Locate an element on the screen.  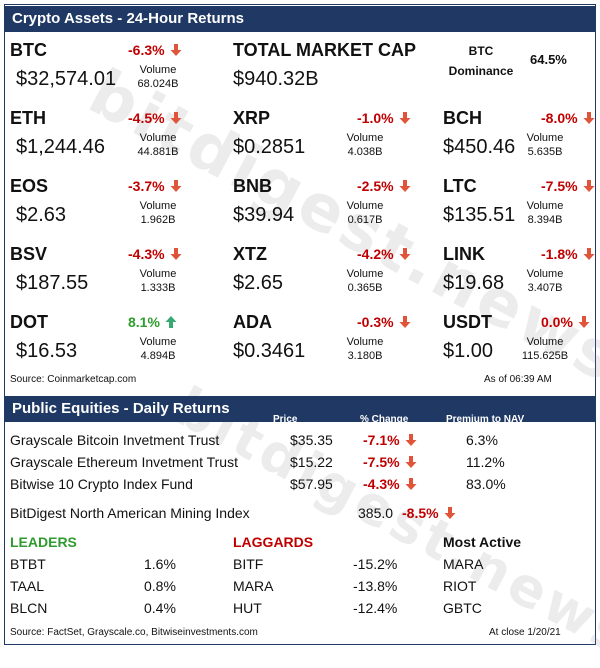
dominance-label: Dominance is located at coordinates (481, 71).